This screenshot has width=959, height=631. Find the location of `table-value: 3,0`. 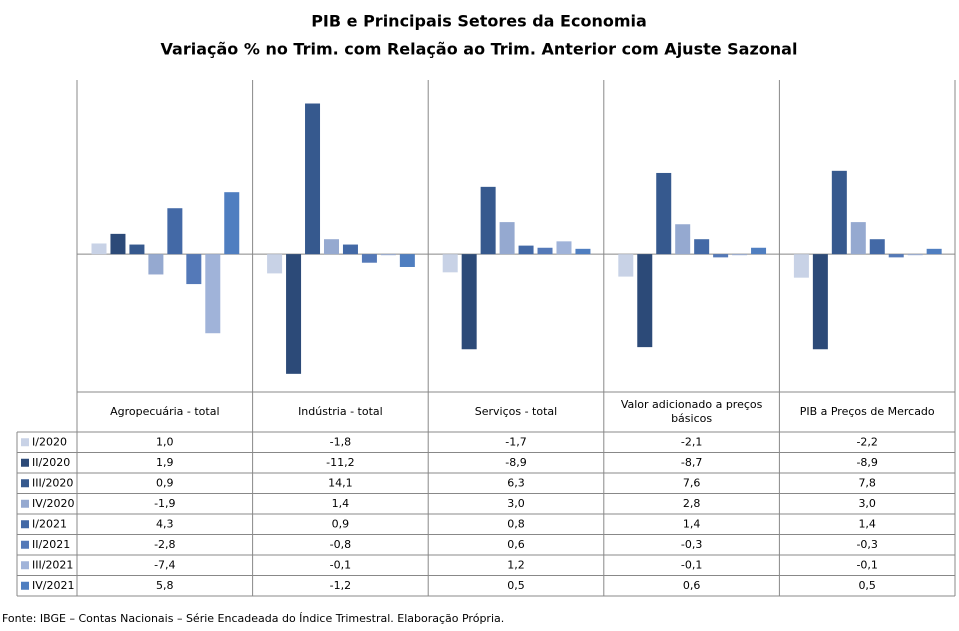

table-value: 3,0 is located at coordinates (867, 503).